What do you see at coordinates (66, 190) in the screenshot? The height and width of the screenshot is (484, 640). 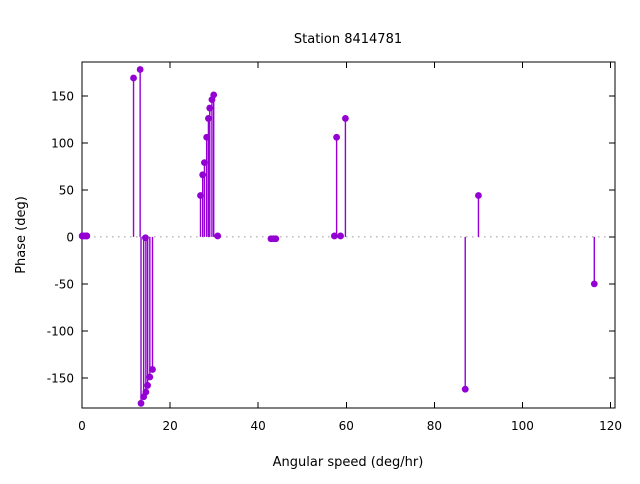 I see `y-tick-label: 50` at bounding box center [66, 190].